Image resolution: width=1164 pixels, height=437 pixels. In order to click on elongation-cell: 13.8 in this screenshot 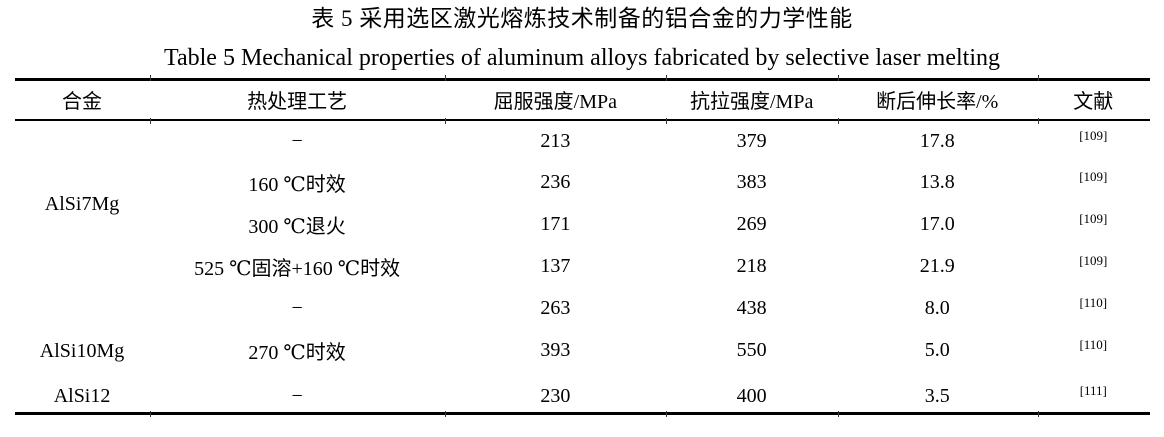, I will do `click(937, 182)`.